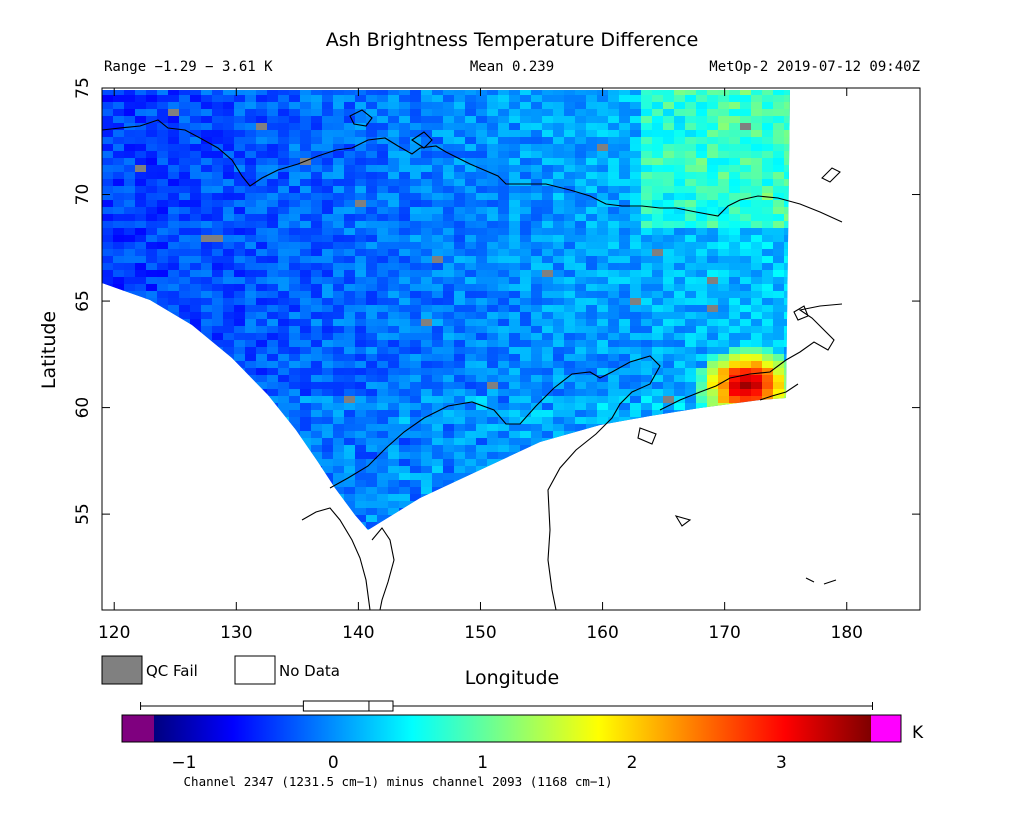  I want to click on colorbar-over-color, so click(886, 728).